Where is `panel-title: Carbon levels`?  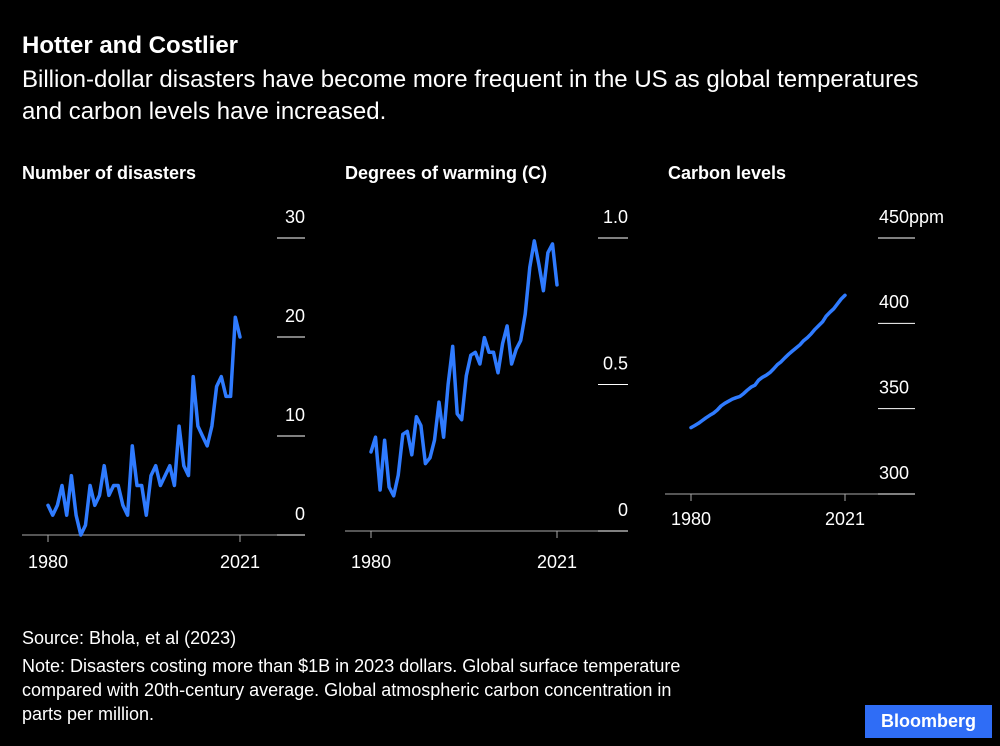 panel-title: Carbon levels is located at coordinates (727, 173).